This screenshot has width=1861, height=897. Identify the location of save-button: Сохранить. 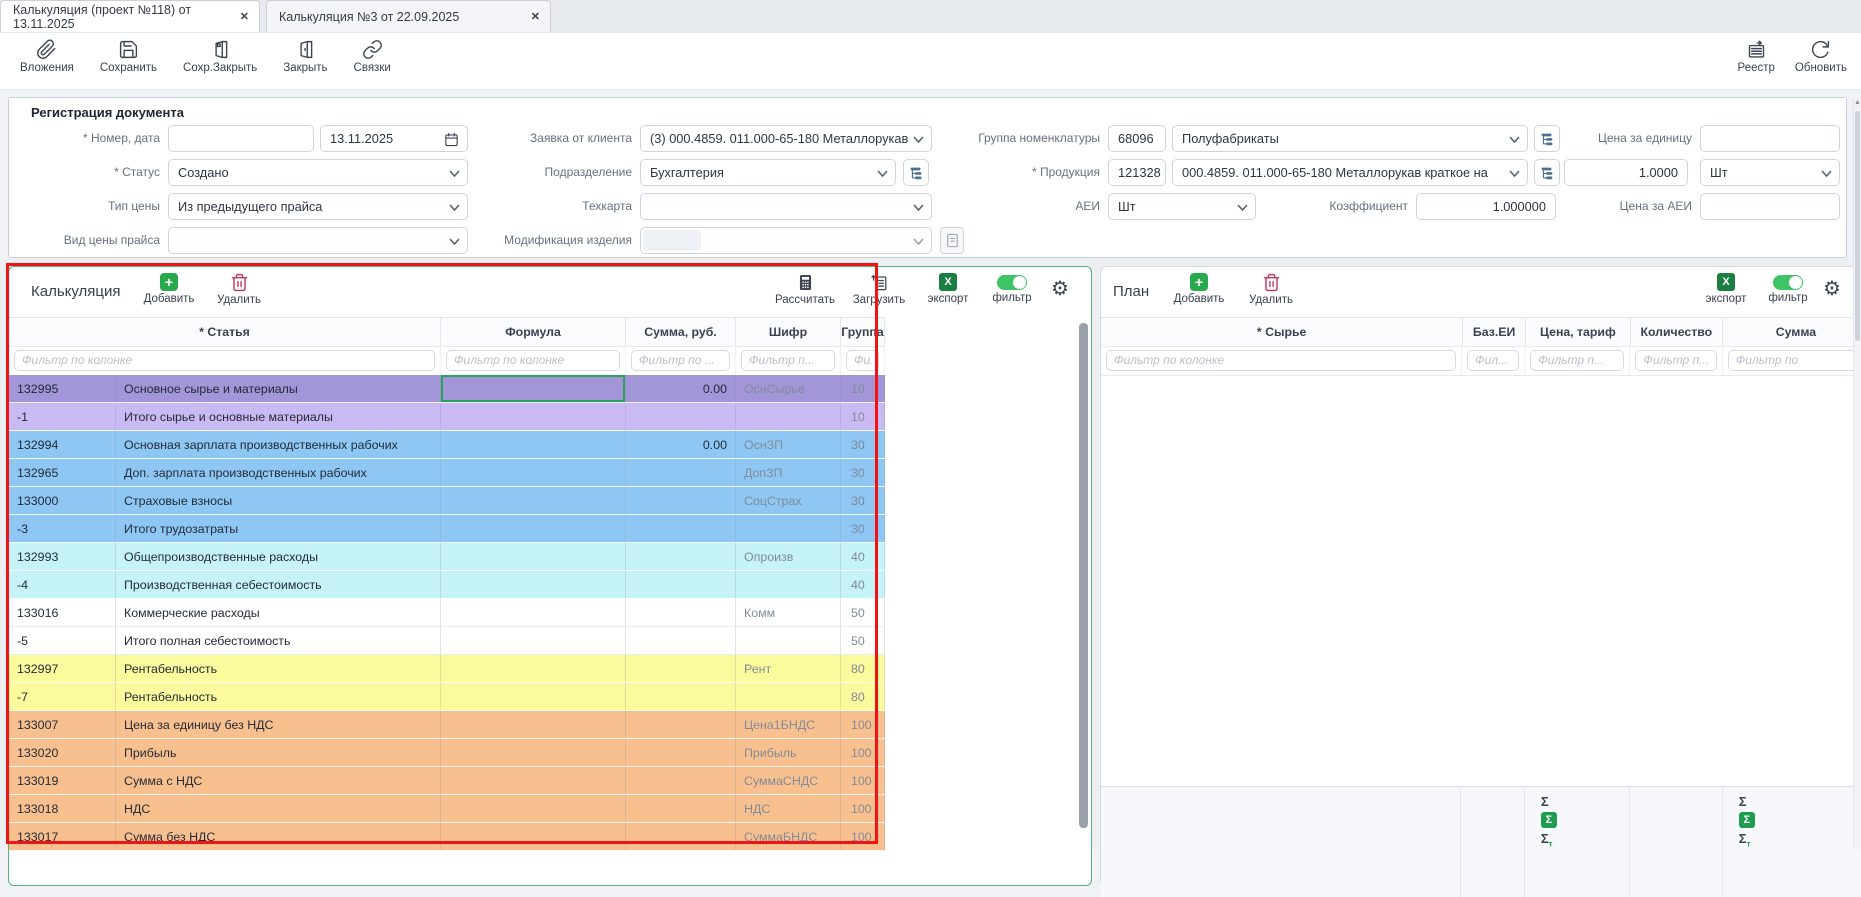
(128, 56).